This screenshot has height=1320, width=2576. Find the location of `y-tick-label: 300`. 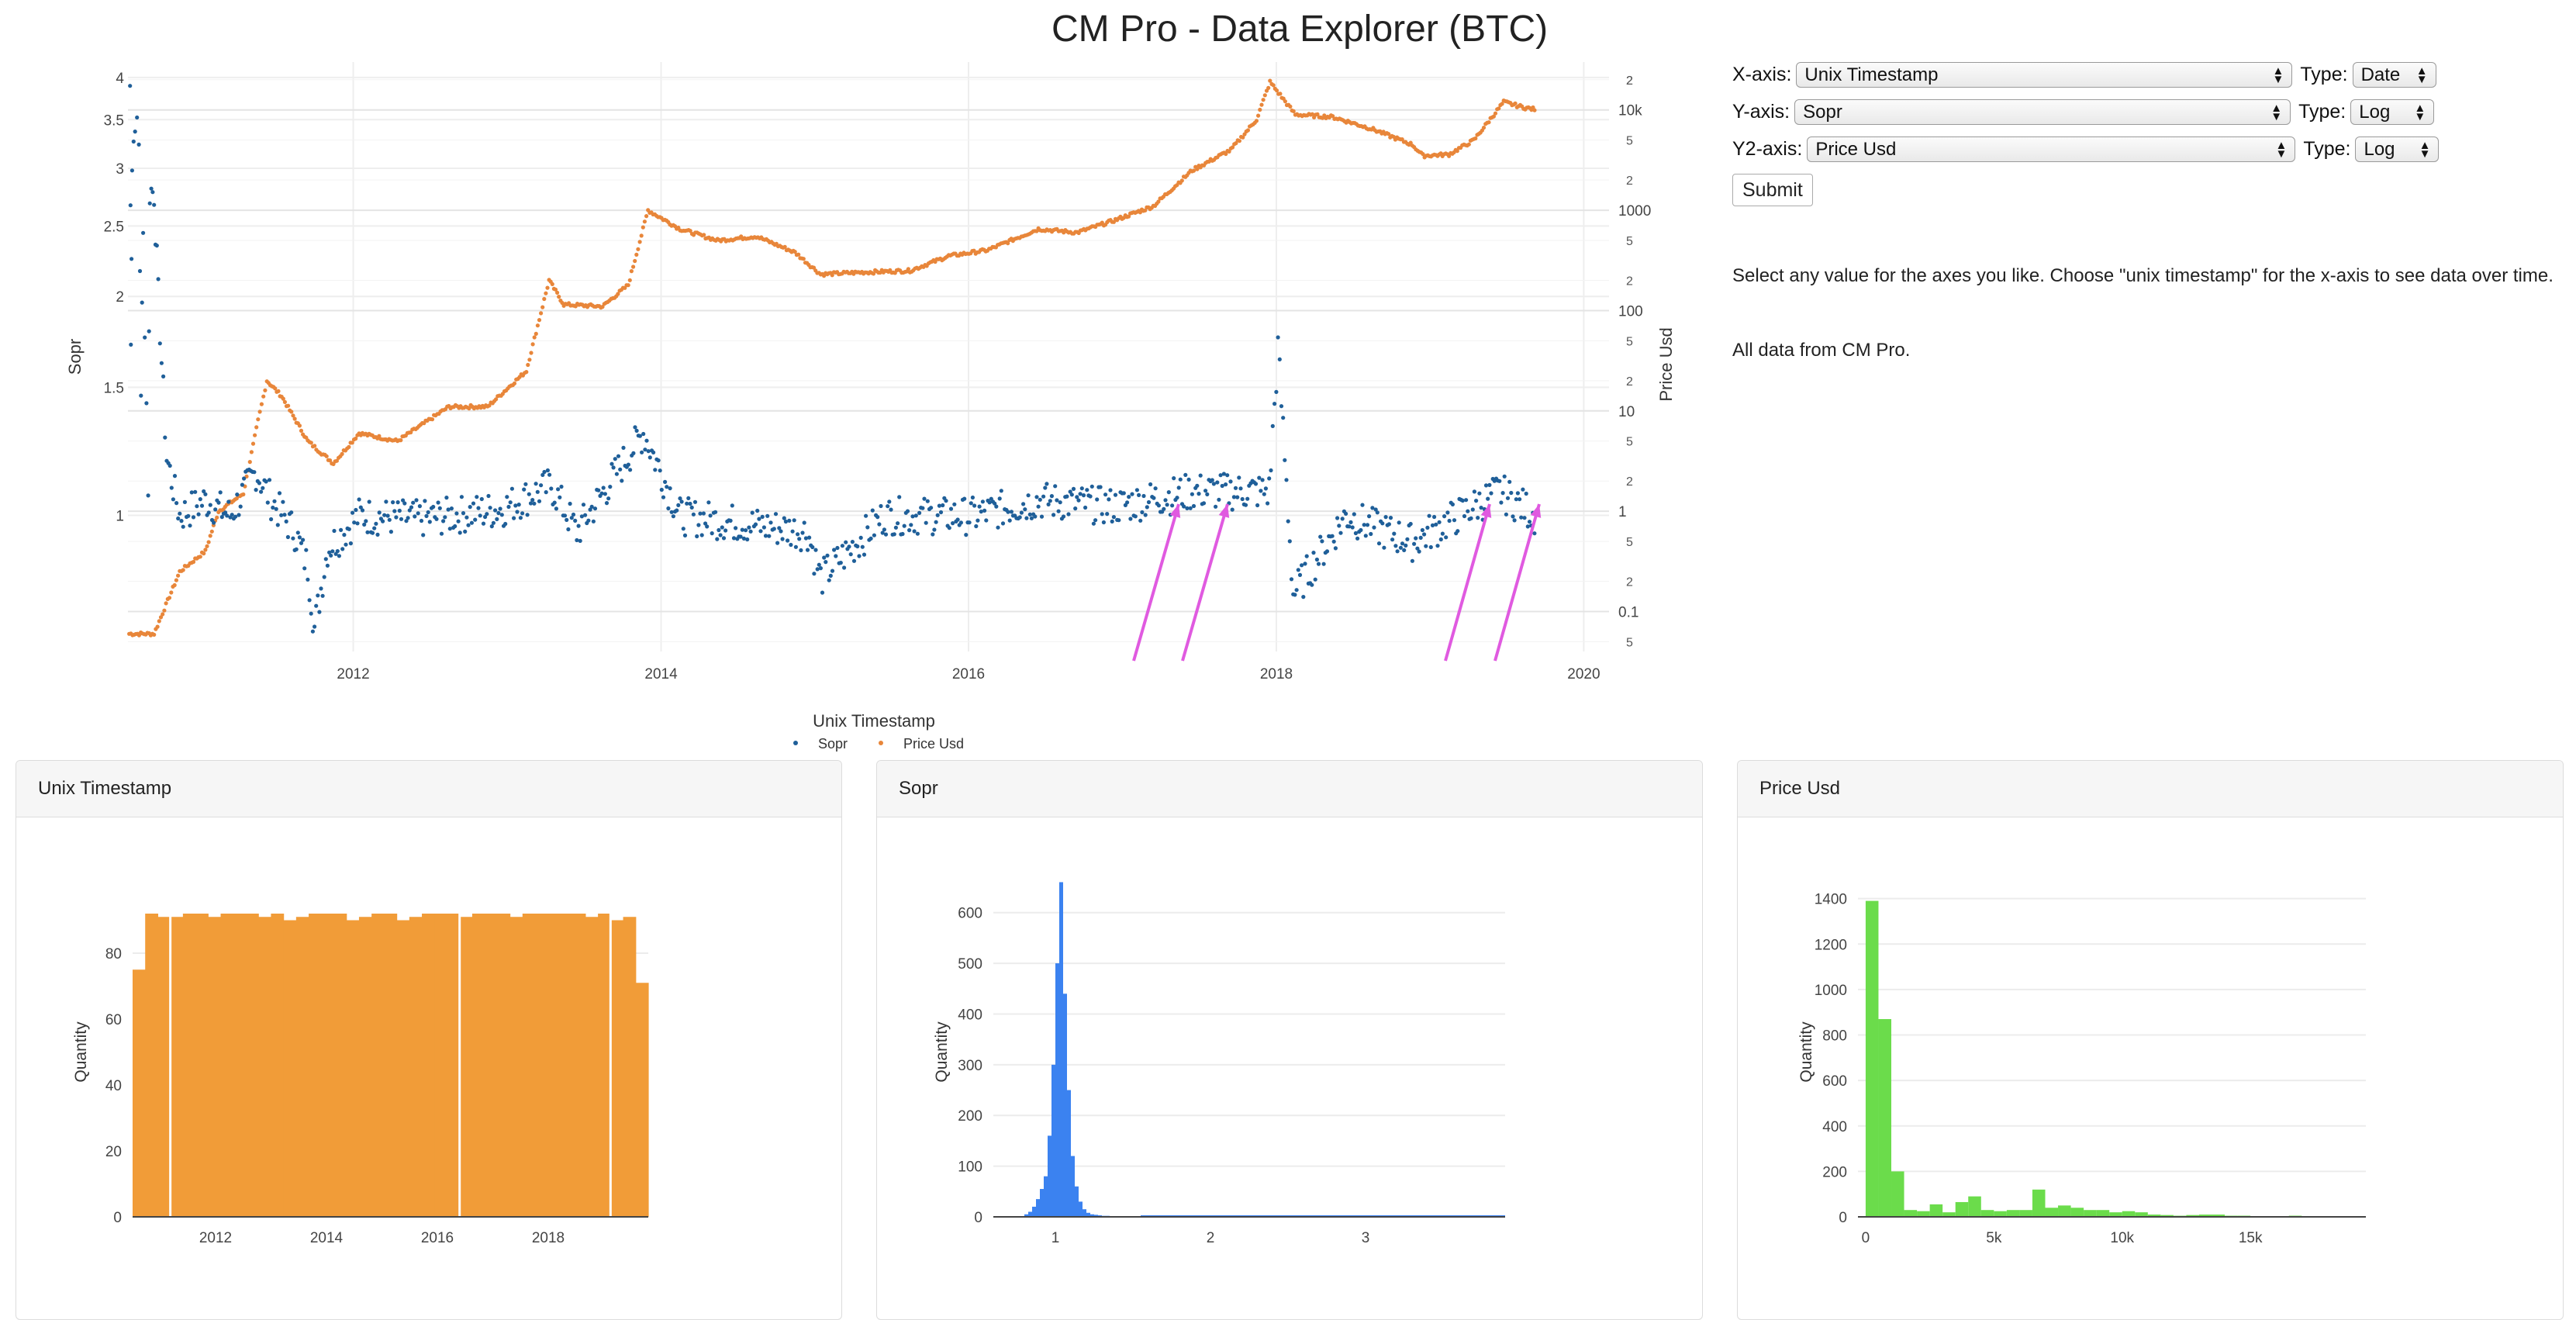

y-tick-label: 300 is located at coordinates (970, 1066).